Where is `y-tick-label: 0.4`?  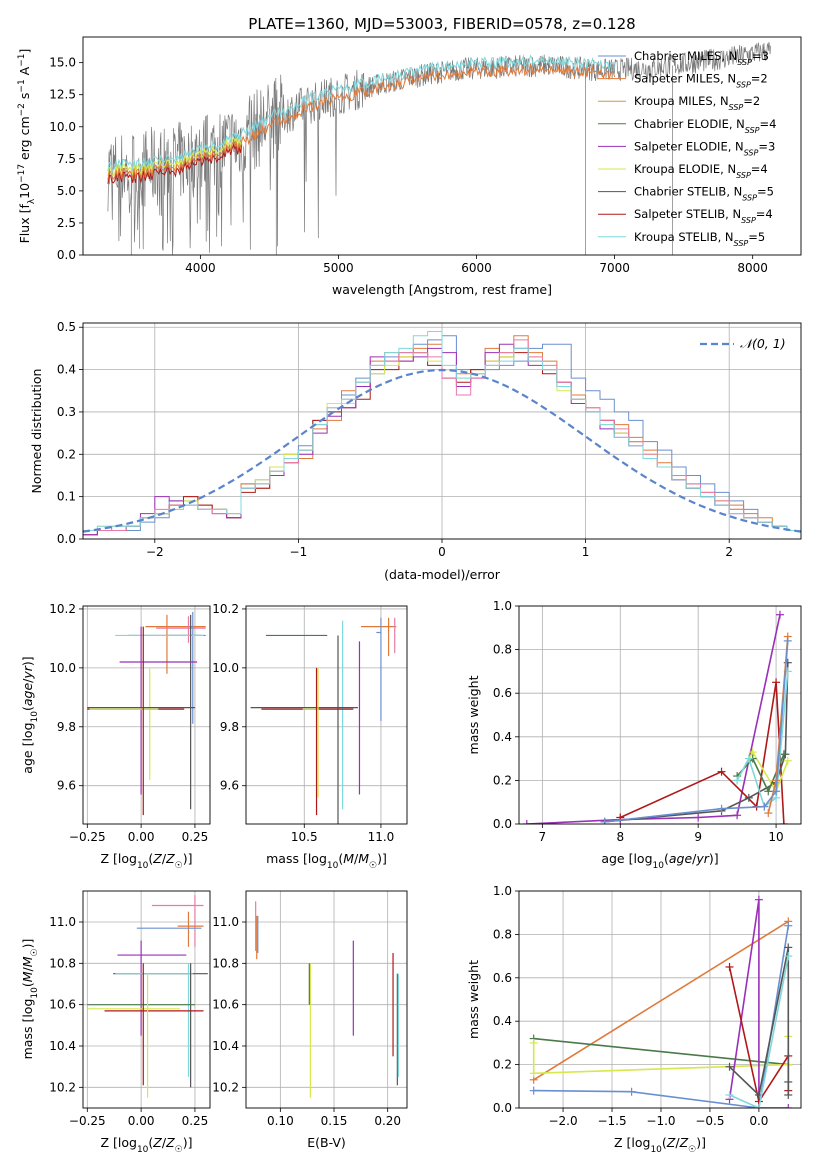 y-tick-label: 0.4 is located at coordinates (502, 1021).